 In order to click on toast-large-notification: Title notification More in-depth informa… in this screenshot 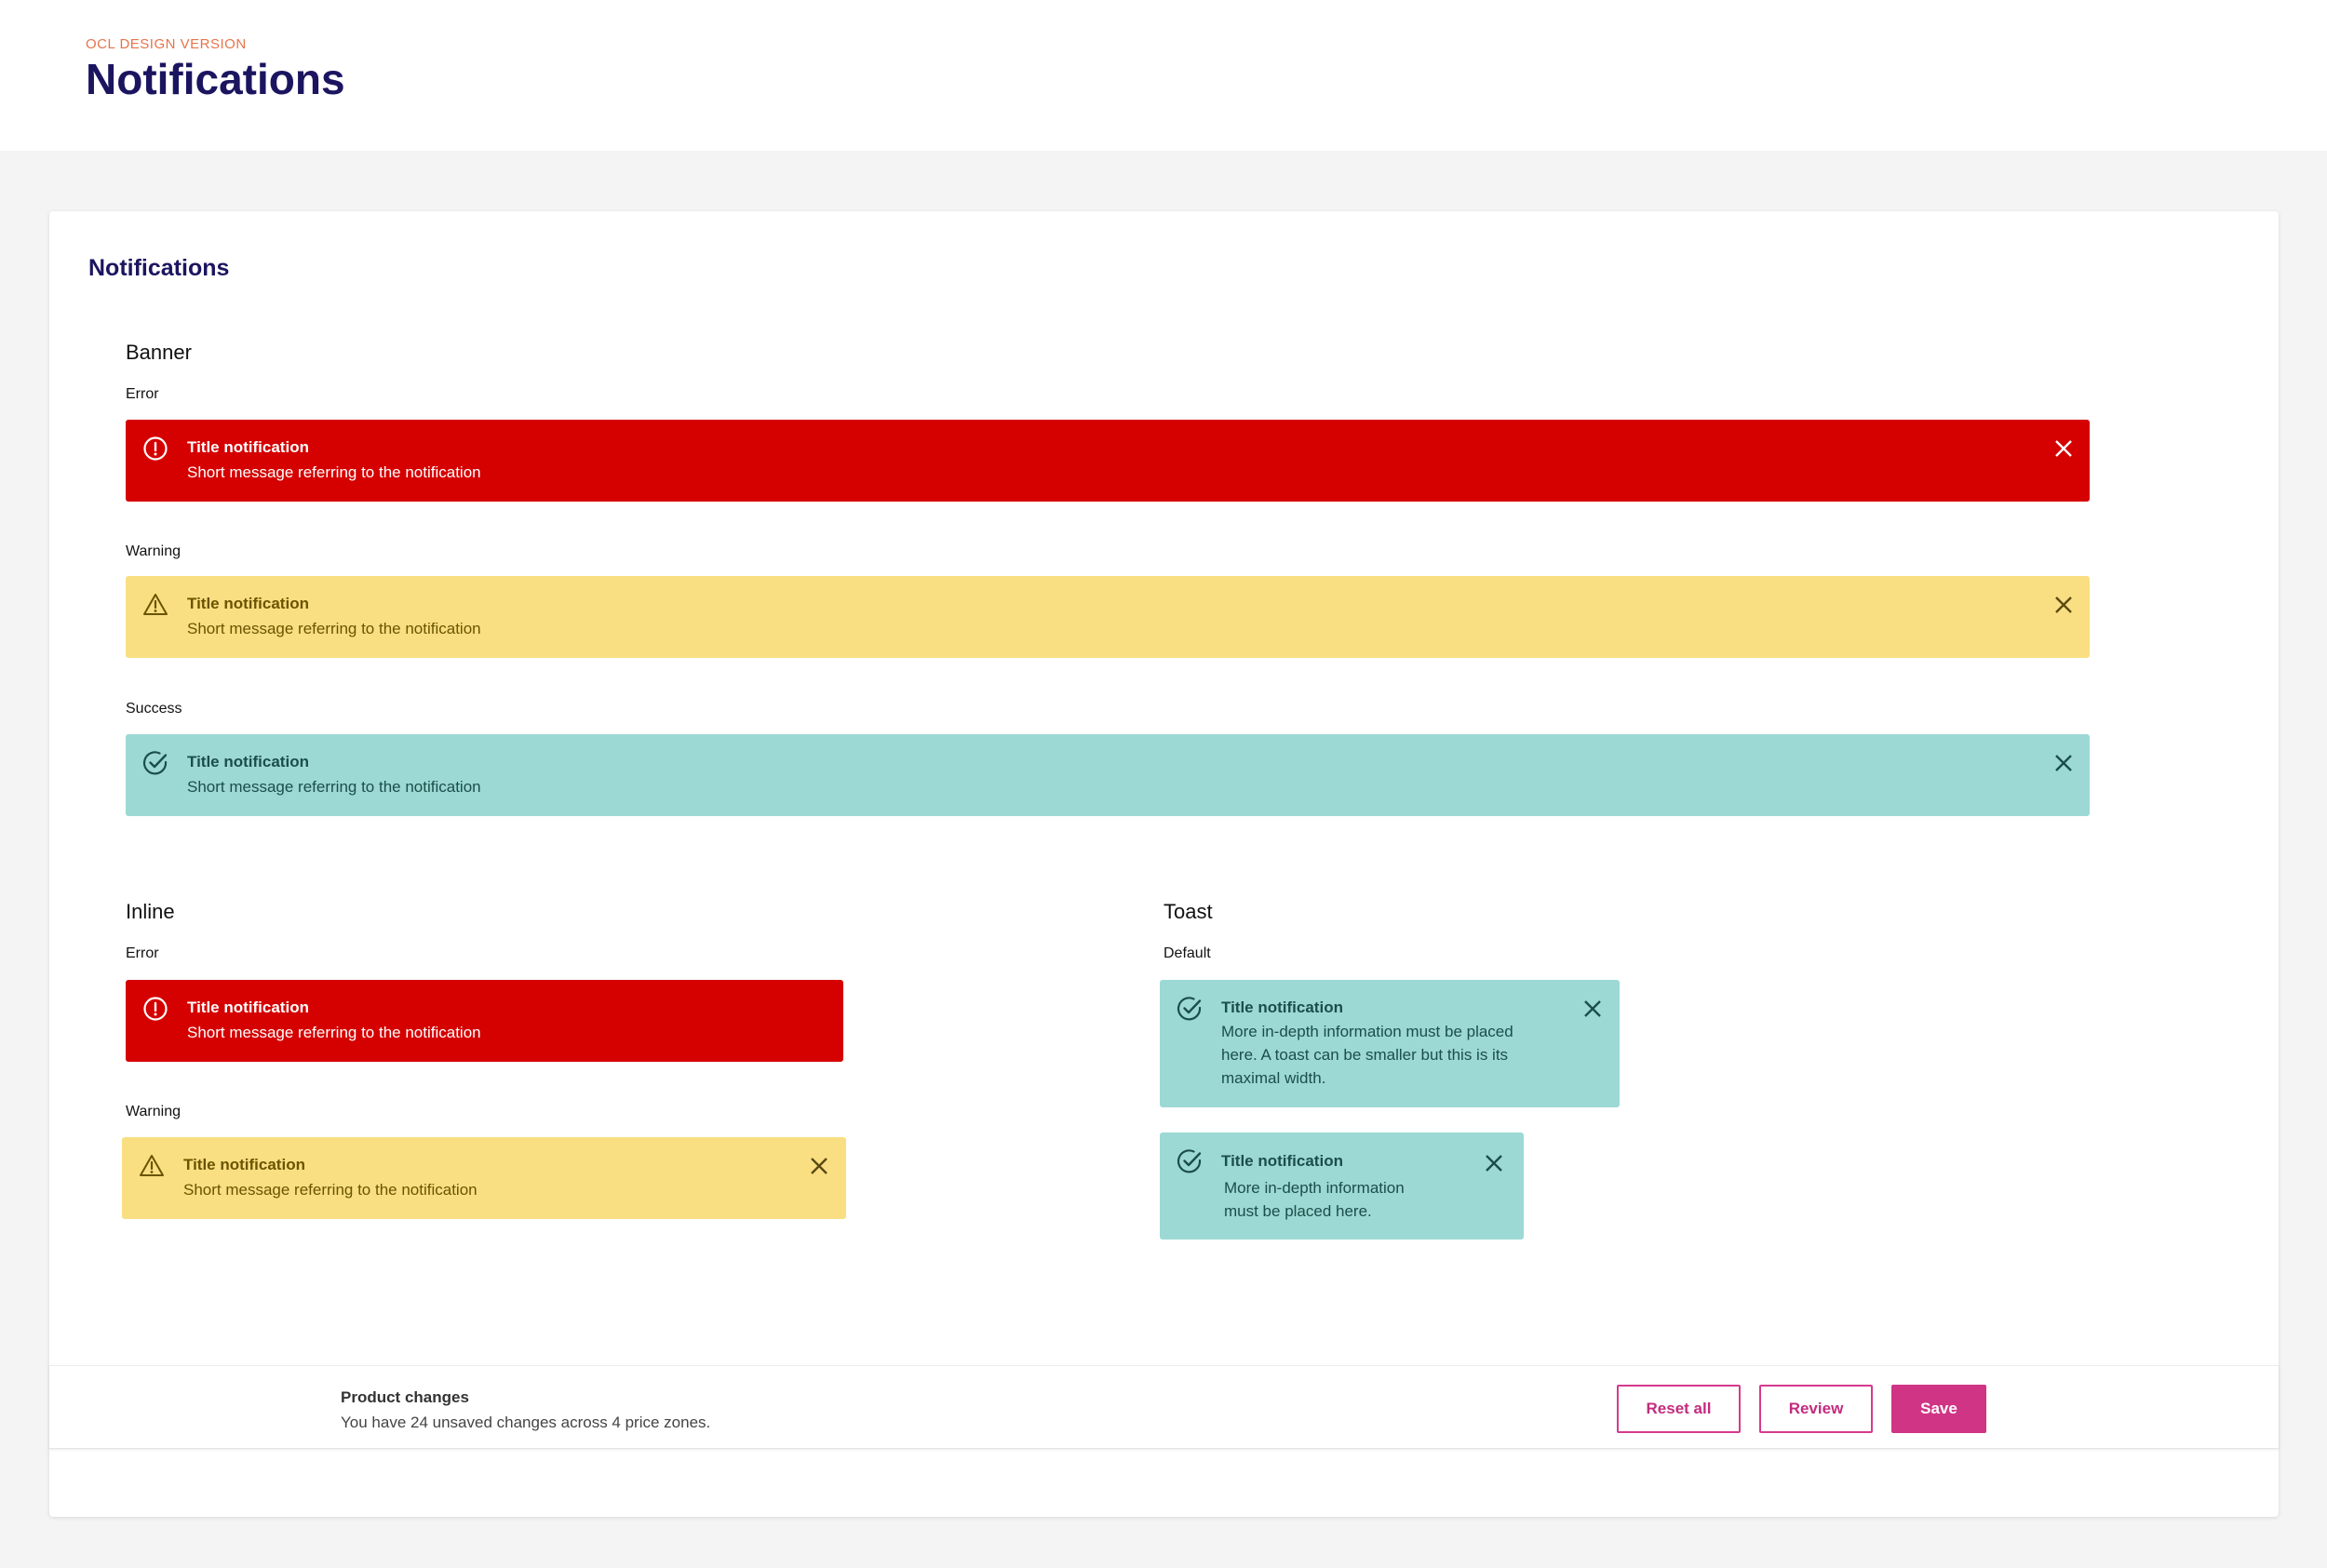, I will do `click(1390, 1043)`.